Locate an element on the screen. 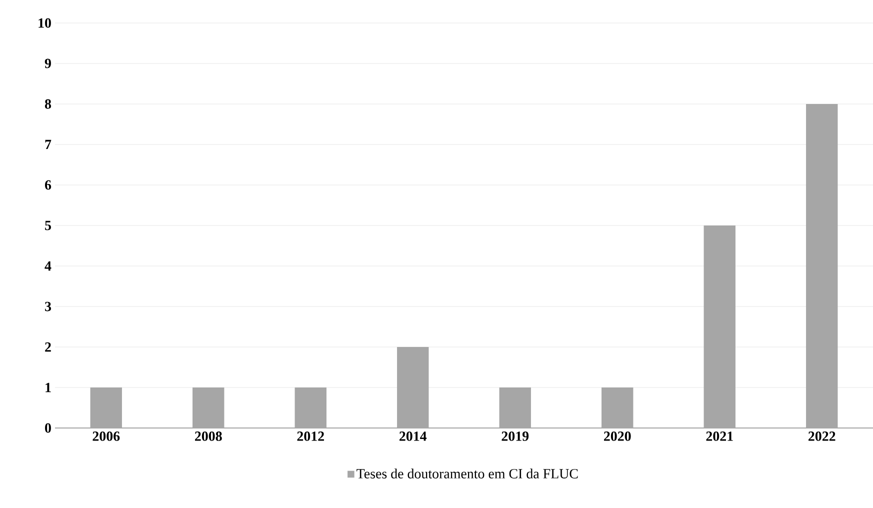 Image resolution: width=873 pixels, height=508 pixels. x-tick-label: 2012 is located at coordinates (310, 436).